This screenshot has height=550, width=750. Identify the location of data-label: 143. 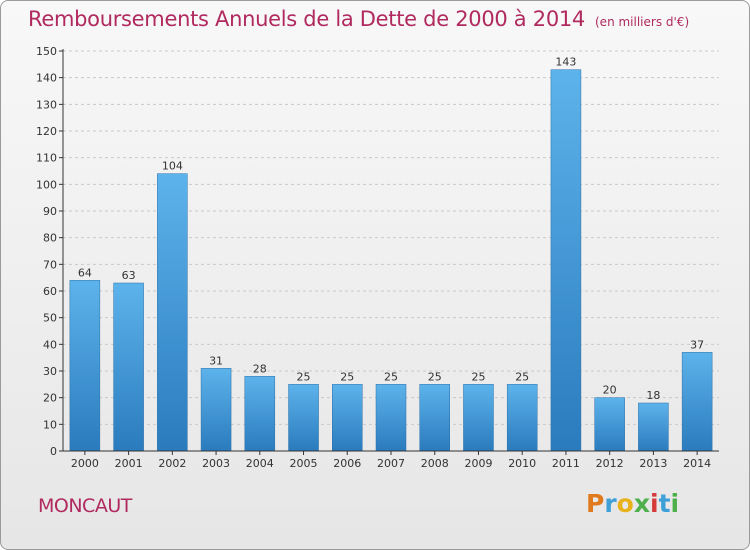
(565, 62).